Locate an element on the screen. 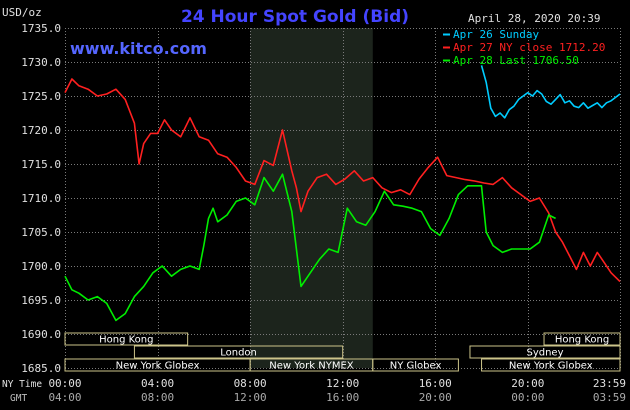 The width and height of the screenshot is (630, 410). x-tick-label-gmt: 12:00 is located at coordinates (250, 397).